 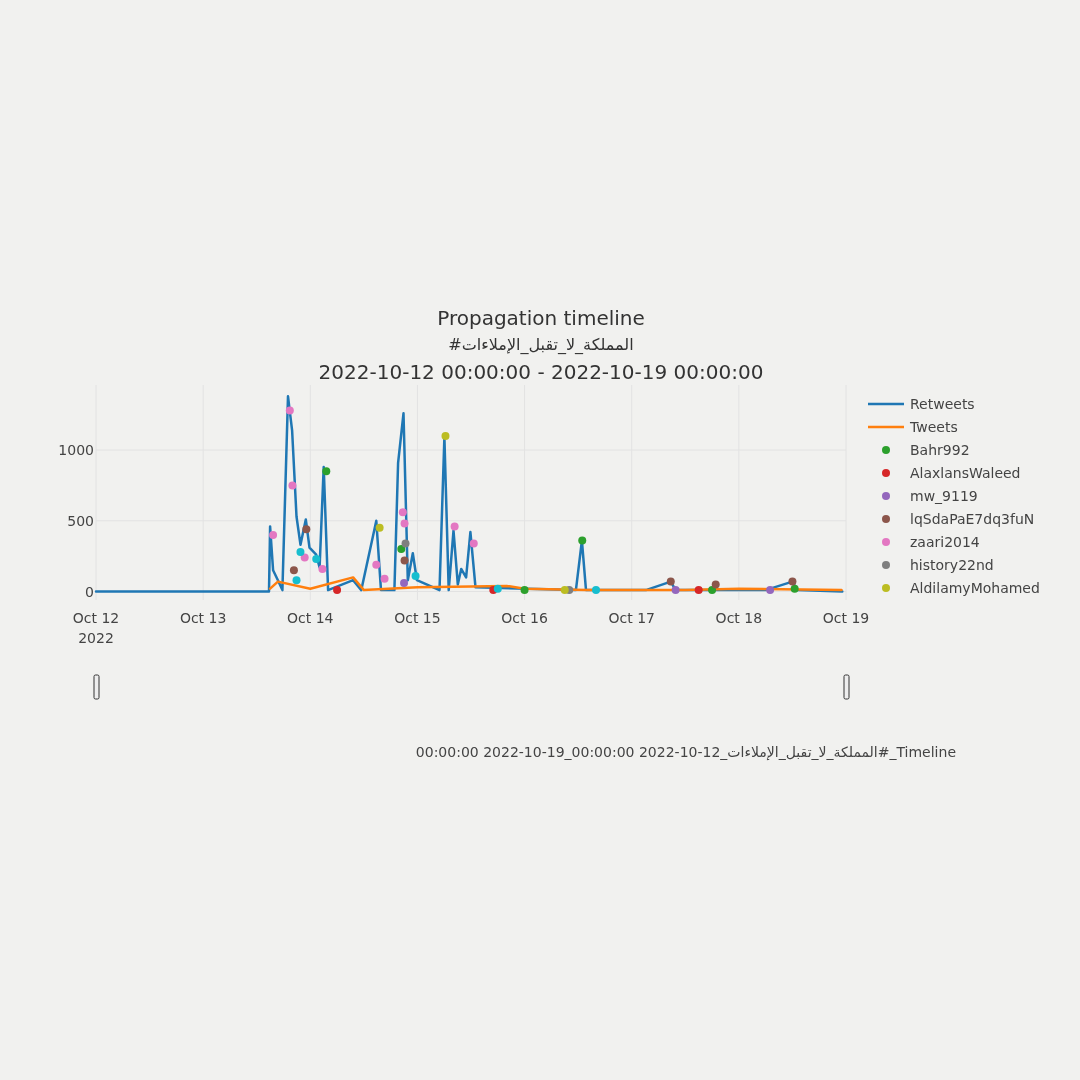 What do you see at coordinates (739, 618) in the screenshot?
I see `x-tick-label: Oct 18` at bounding box center [739, 618].